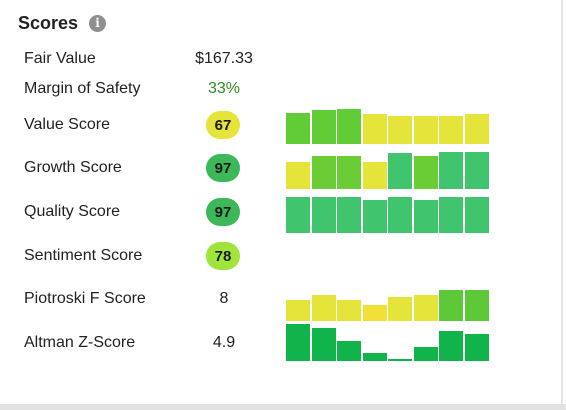  What do you see at coordinates (562, 205) in the screenshot?
I see `panel-divider` at bounding box center [562, 205].